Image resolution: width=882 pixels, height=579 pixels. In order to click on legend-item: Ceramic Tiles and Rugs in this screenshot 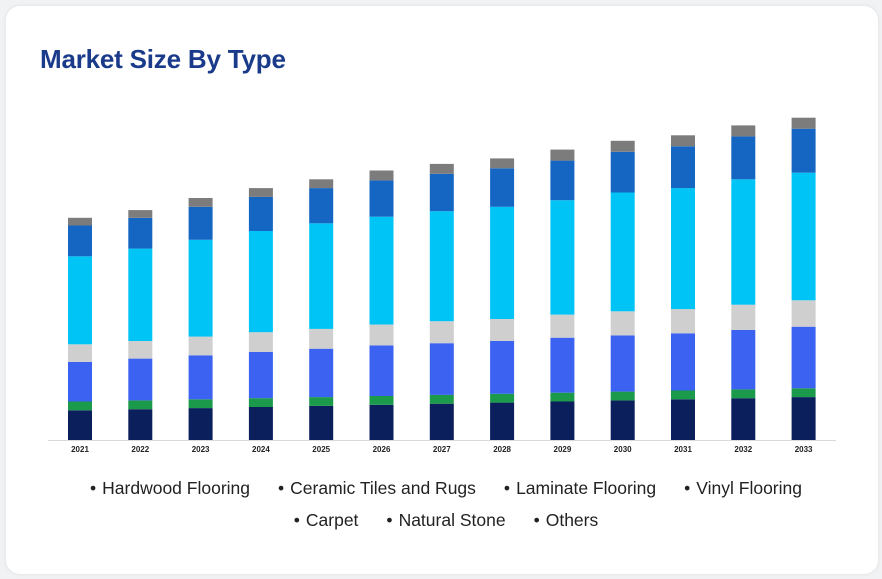, I will do `click(377, 488)`.